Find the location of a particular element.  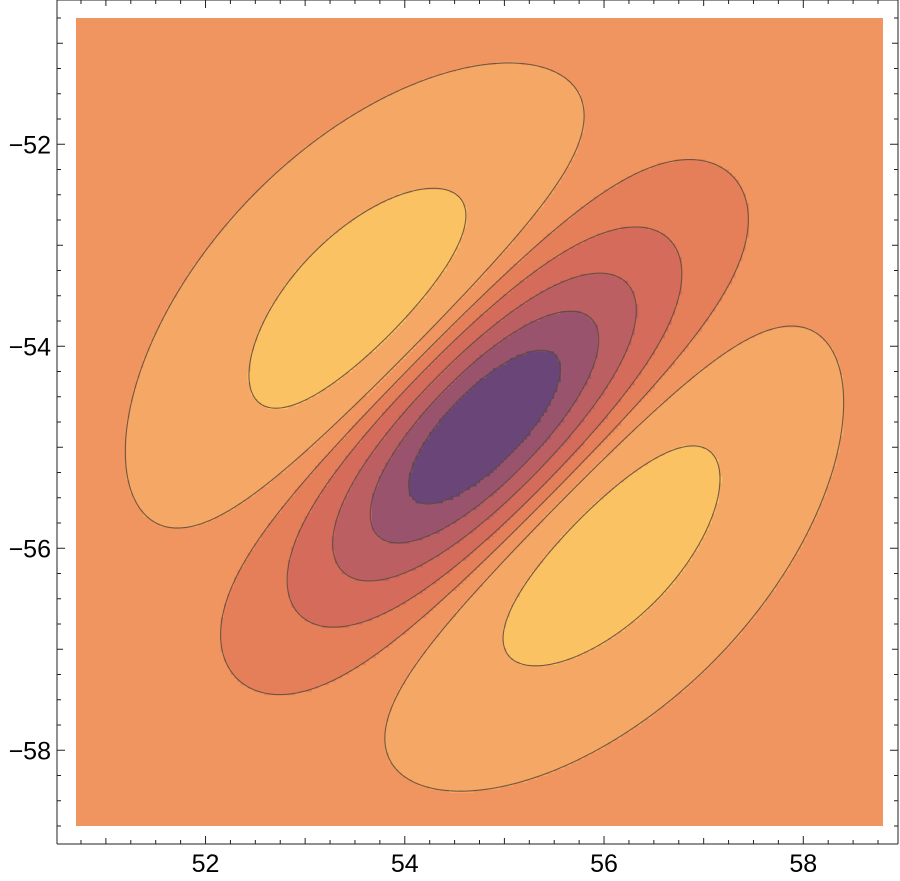

y-tick-label: −54 is located at coordinates (30, 347).